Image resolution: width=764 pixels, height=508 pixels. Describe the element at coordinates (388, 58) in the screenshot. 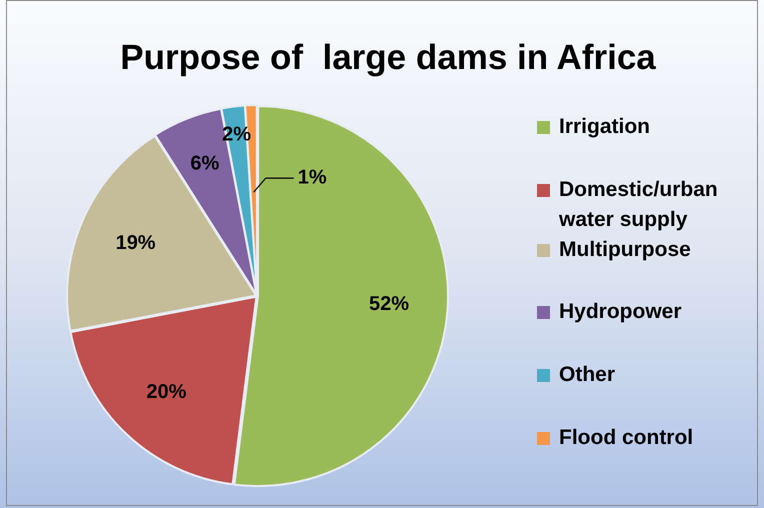

I see `chart-title: Purpose of large dams in Africa` at that location.